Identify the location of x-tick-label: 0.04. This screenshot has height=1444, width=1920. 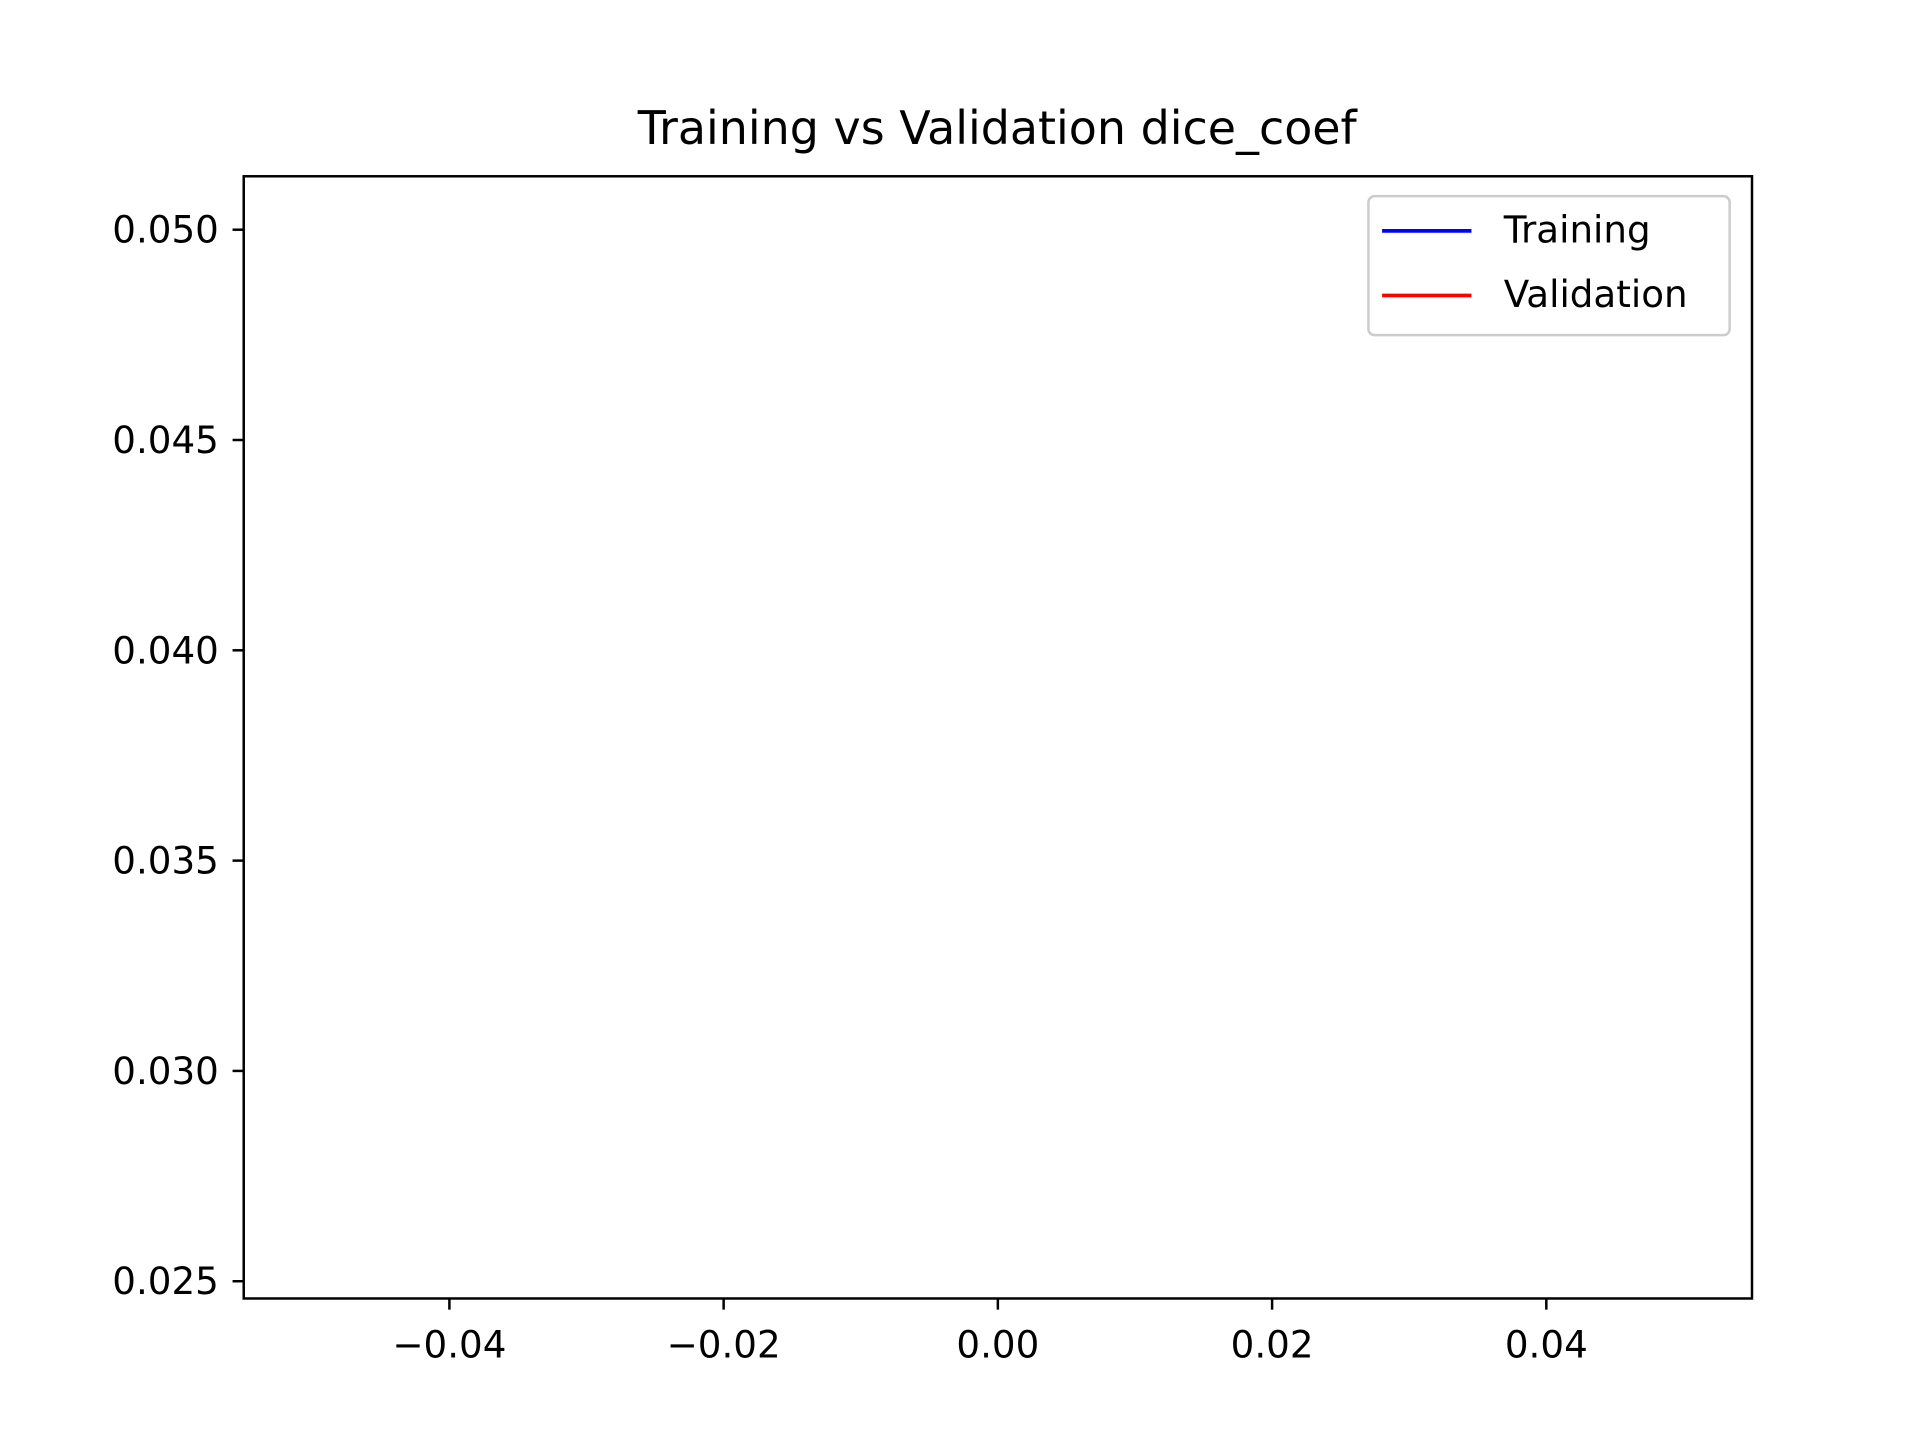
(1546, 1344).